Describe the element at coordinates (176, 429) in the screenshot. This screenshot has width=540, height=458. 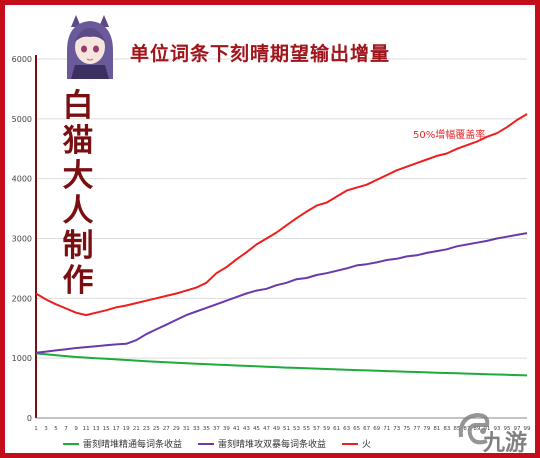
I see `x-tick-label: 29` at that location.